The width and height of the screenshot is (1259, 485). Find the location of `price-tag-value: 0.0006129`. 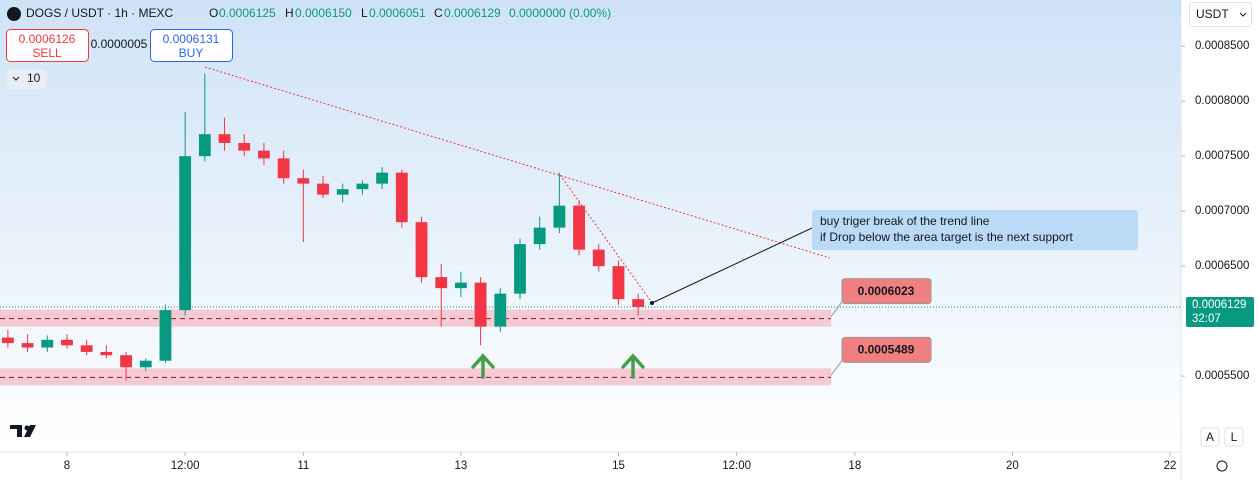

price-tag-value: 0.0006129 is located at coordinates (1219, 305).